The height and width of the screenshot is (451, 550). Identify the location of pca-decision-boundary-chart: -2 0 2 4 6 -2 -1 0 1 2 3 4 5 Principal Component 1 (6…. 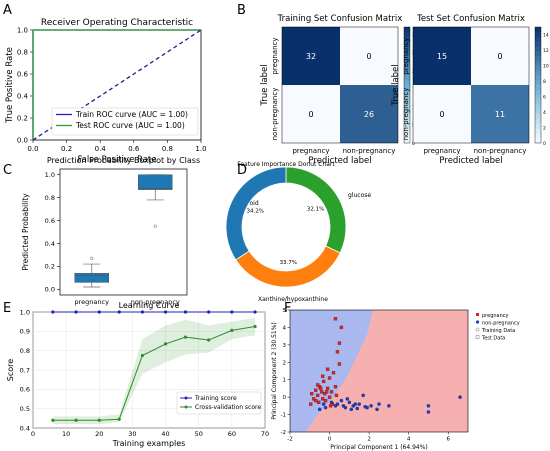
(395, 379).